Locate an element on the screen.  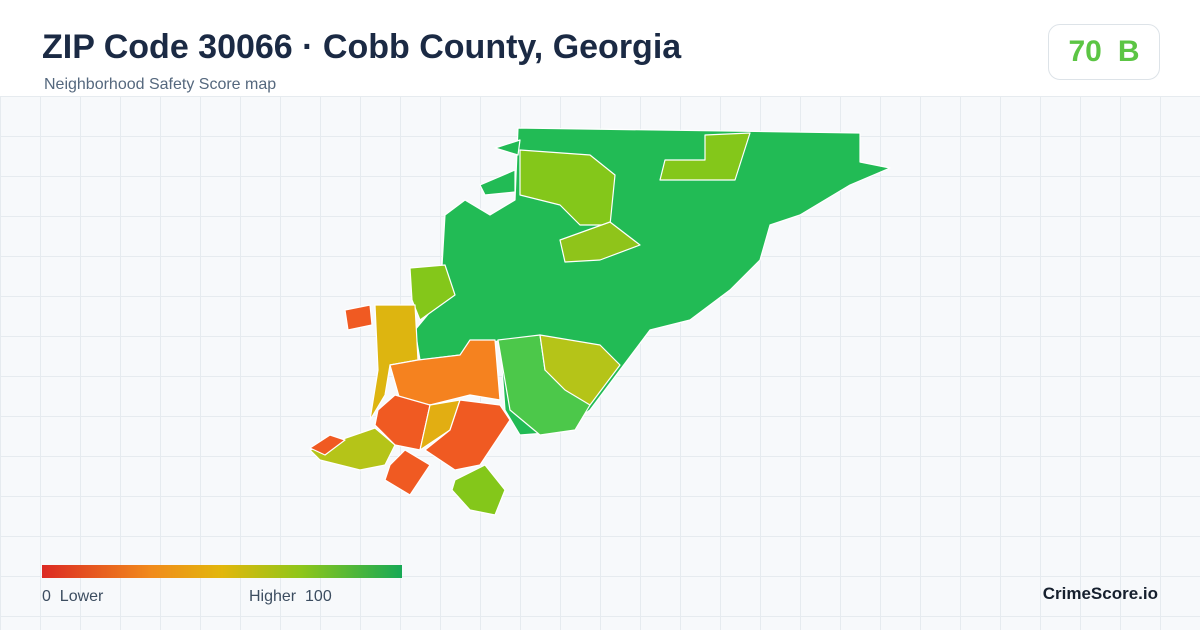
legend-min: 0 is located at coordinates (46, 596).